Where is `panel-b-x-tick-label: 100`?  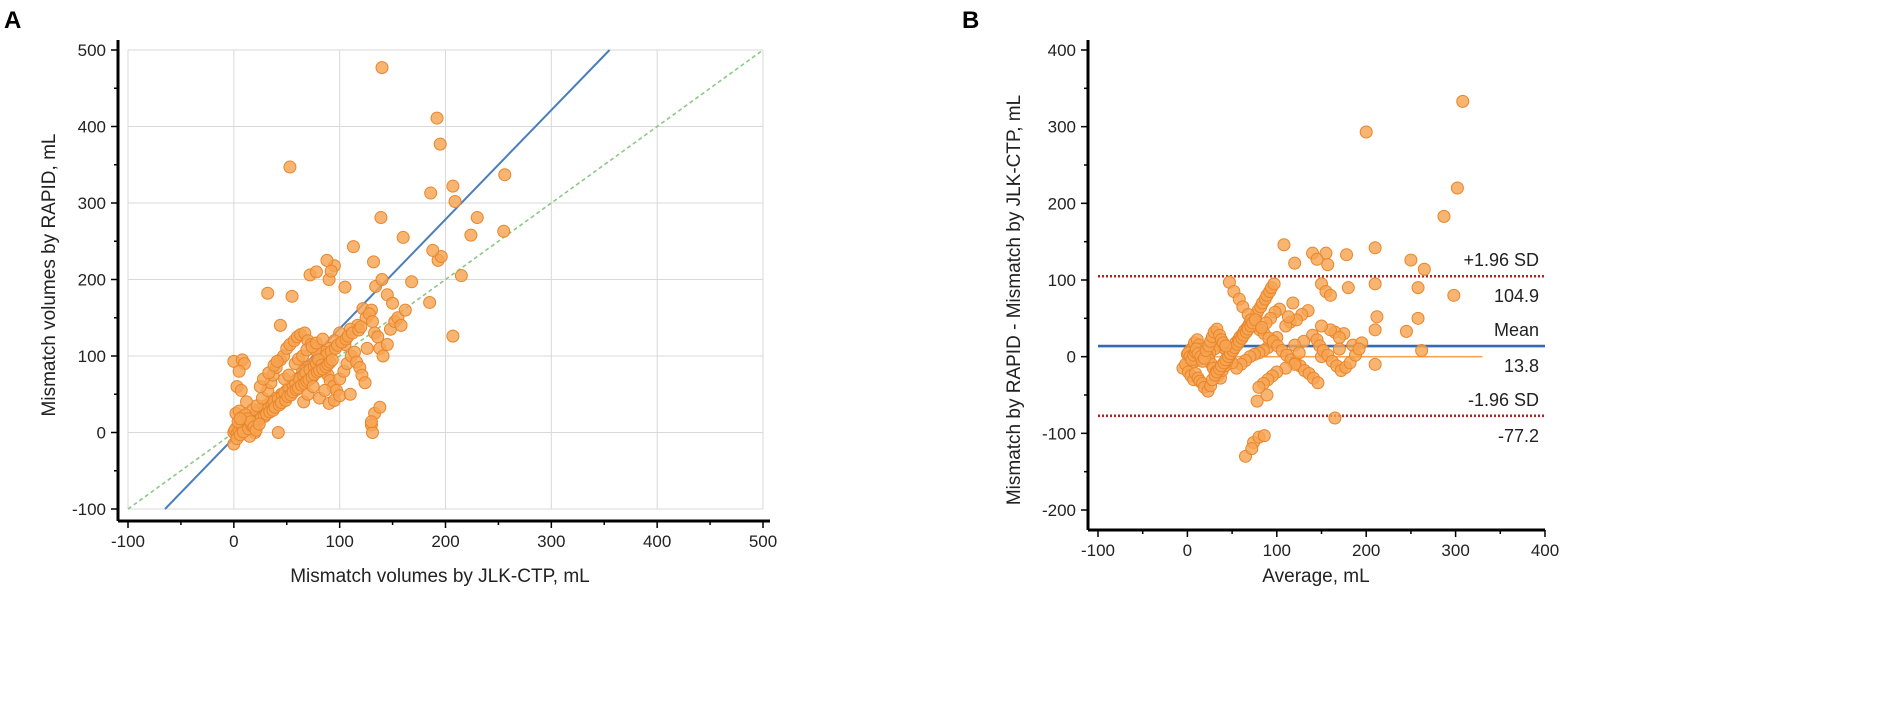
panel-b-x-tick-label: 100 is located at coordinates (1277, 550).